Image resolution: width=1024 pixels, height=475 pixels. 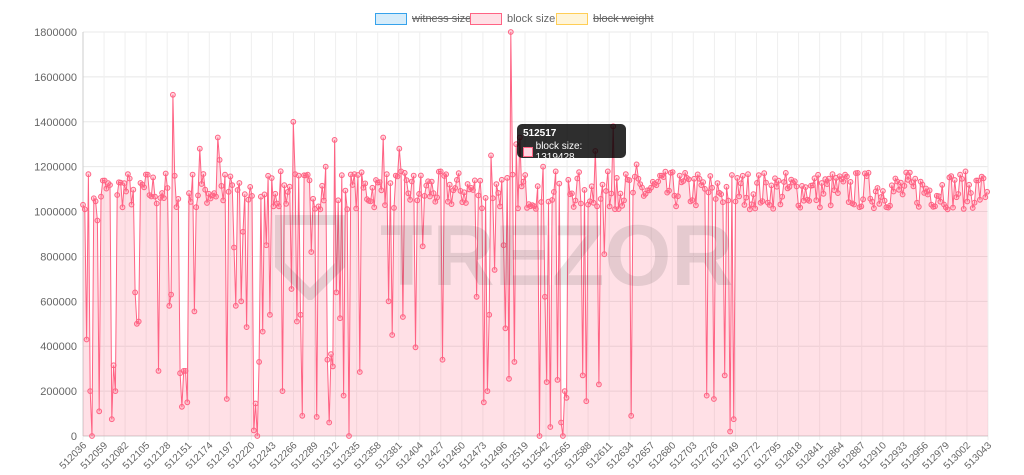 I want to click on legend-item-witness-size: witness size, so click(x=423, y=19).